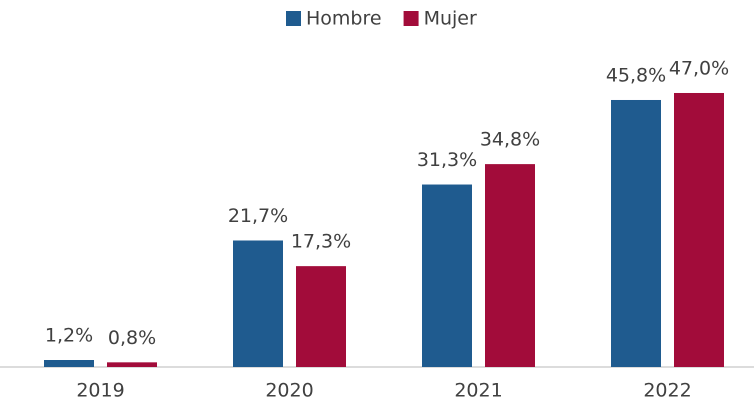  What do you see at coordinates (510, 140) in the screenshot?
I see `data-label: 34,8%` at bounding box center [510, 140].